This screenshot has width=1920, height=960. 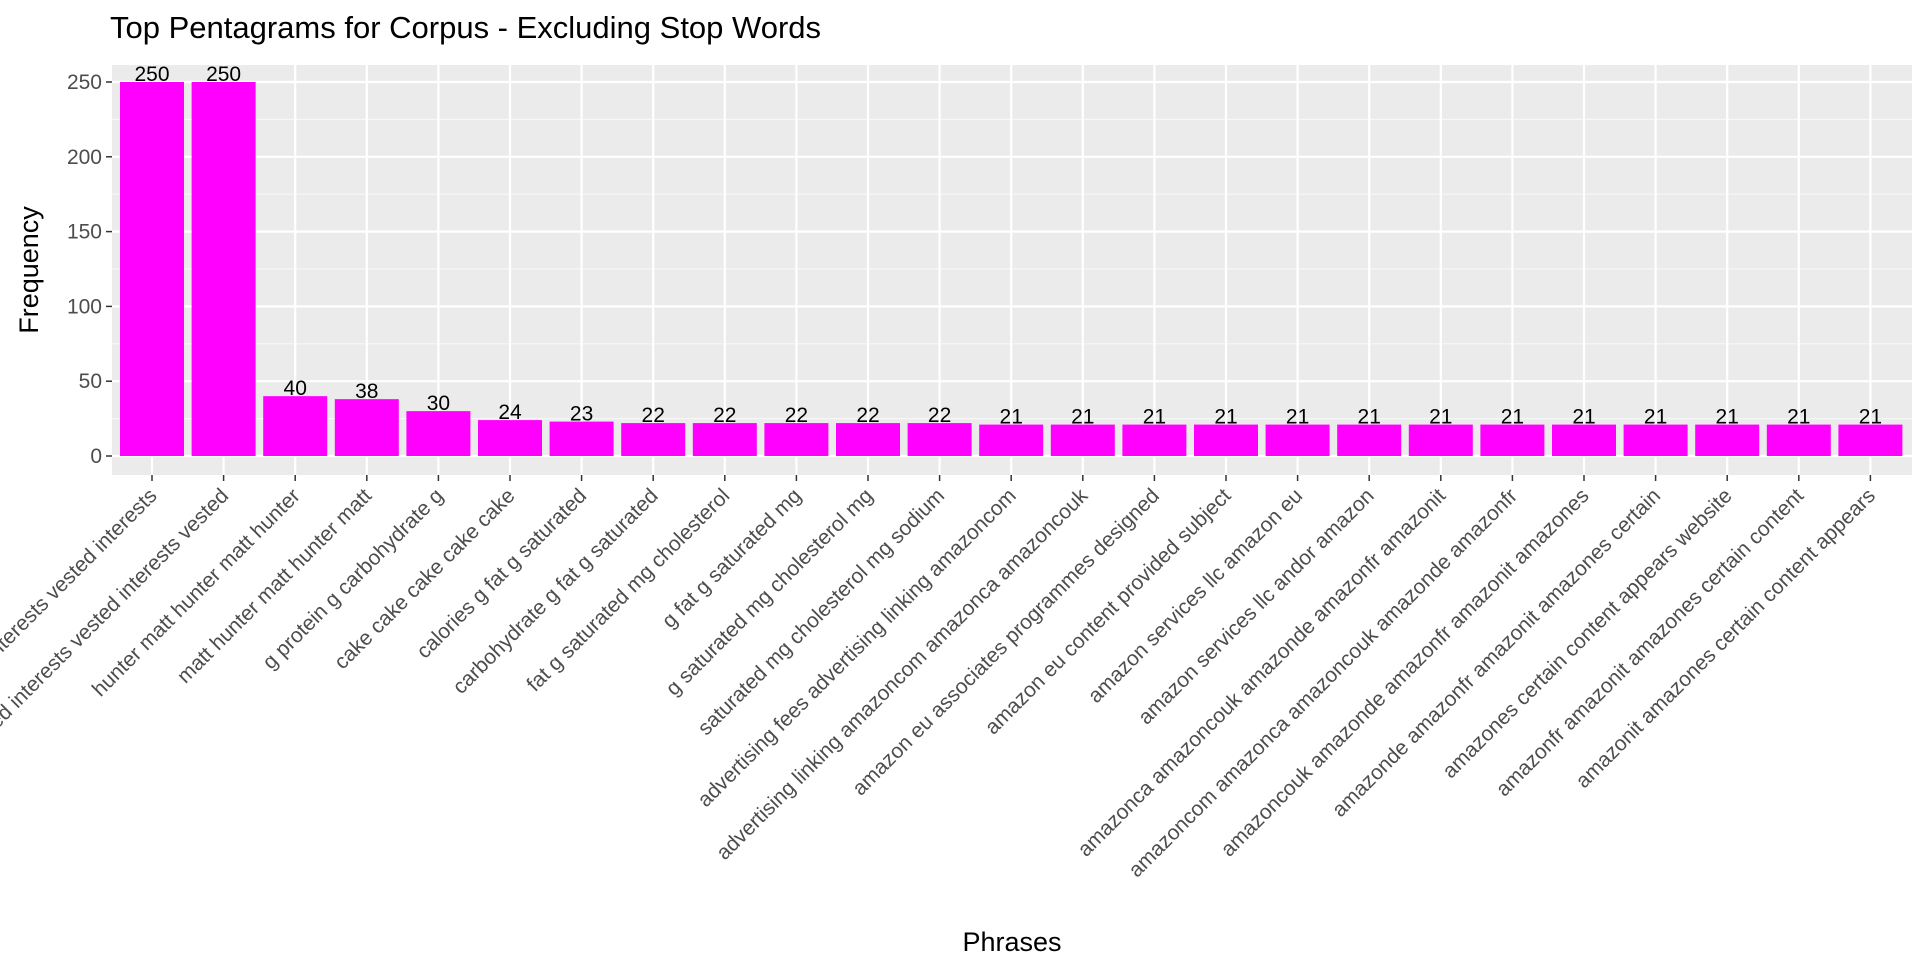 What do you see at coordinates (1011, 942) in the screenshot?
I see `x-axis-title: Phrases` at bounding box center [1011, 942].